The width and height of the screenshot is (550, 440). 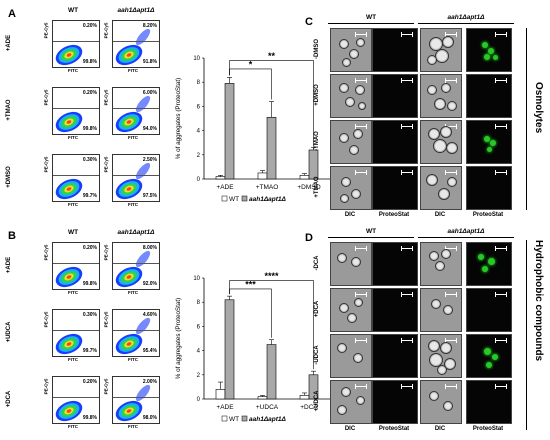 I want to click on legend-swatch, so click(x=224, y=198).